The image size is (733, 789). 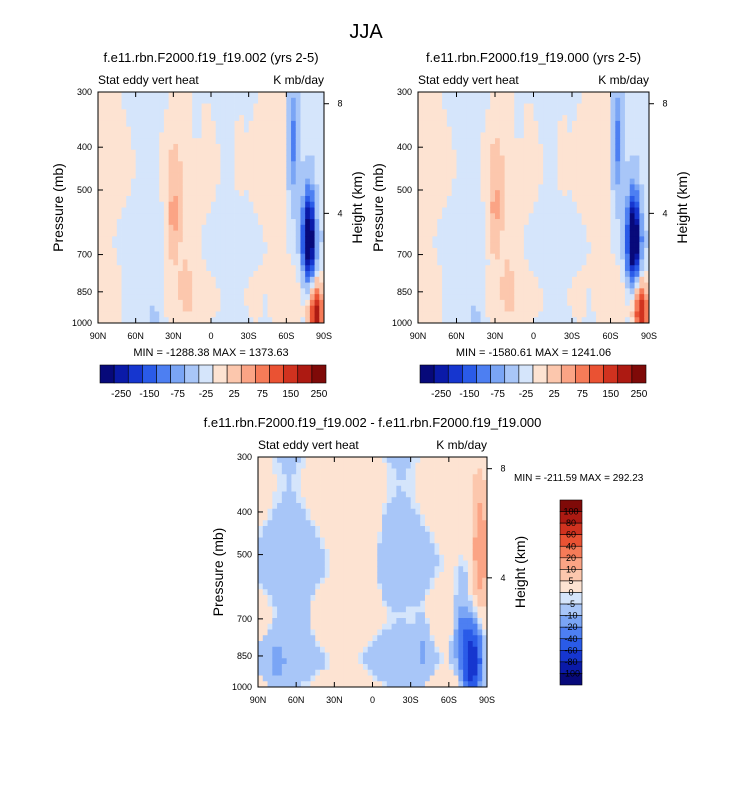 I want to click on y-right-tick-label: 4, so click(x=664, y=213).